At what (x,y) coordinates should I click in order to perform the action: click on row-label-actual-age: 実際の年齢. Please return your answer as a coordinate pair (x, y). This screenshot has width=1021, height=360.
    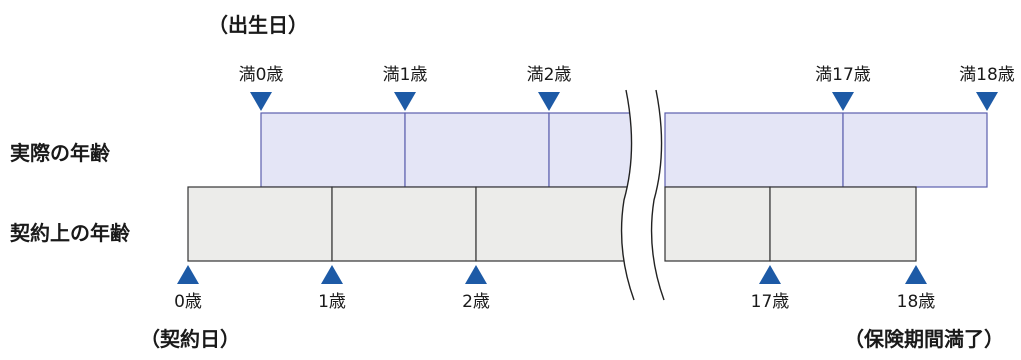
    Looking at the image, I should click on (60, 153).